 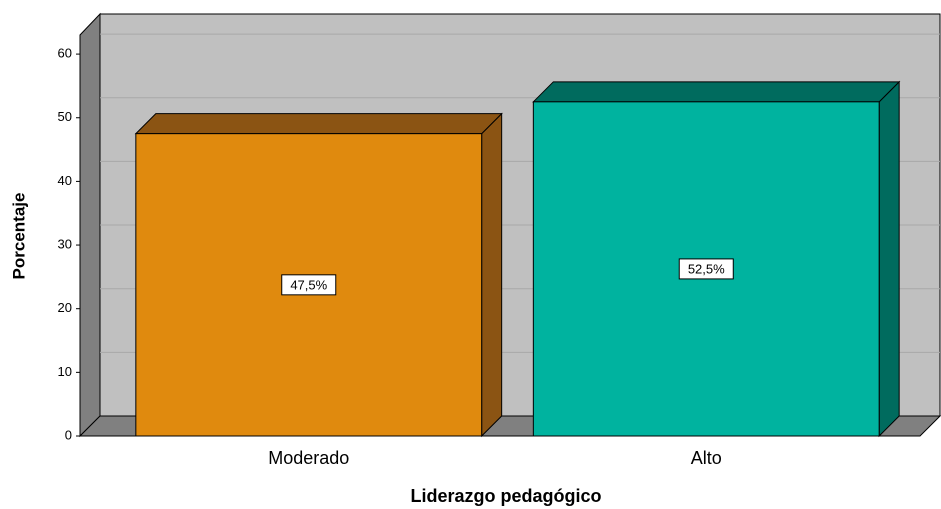 I want to click on x-axis-label: Liderazgo pedagógico, so click(x=505, y=496).